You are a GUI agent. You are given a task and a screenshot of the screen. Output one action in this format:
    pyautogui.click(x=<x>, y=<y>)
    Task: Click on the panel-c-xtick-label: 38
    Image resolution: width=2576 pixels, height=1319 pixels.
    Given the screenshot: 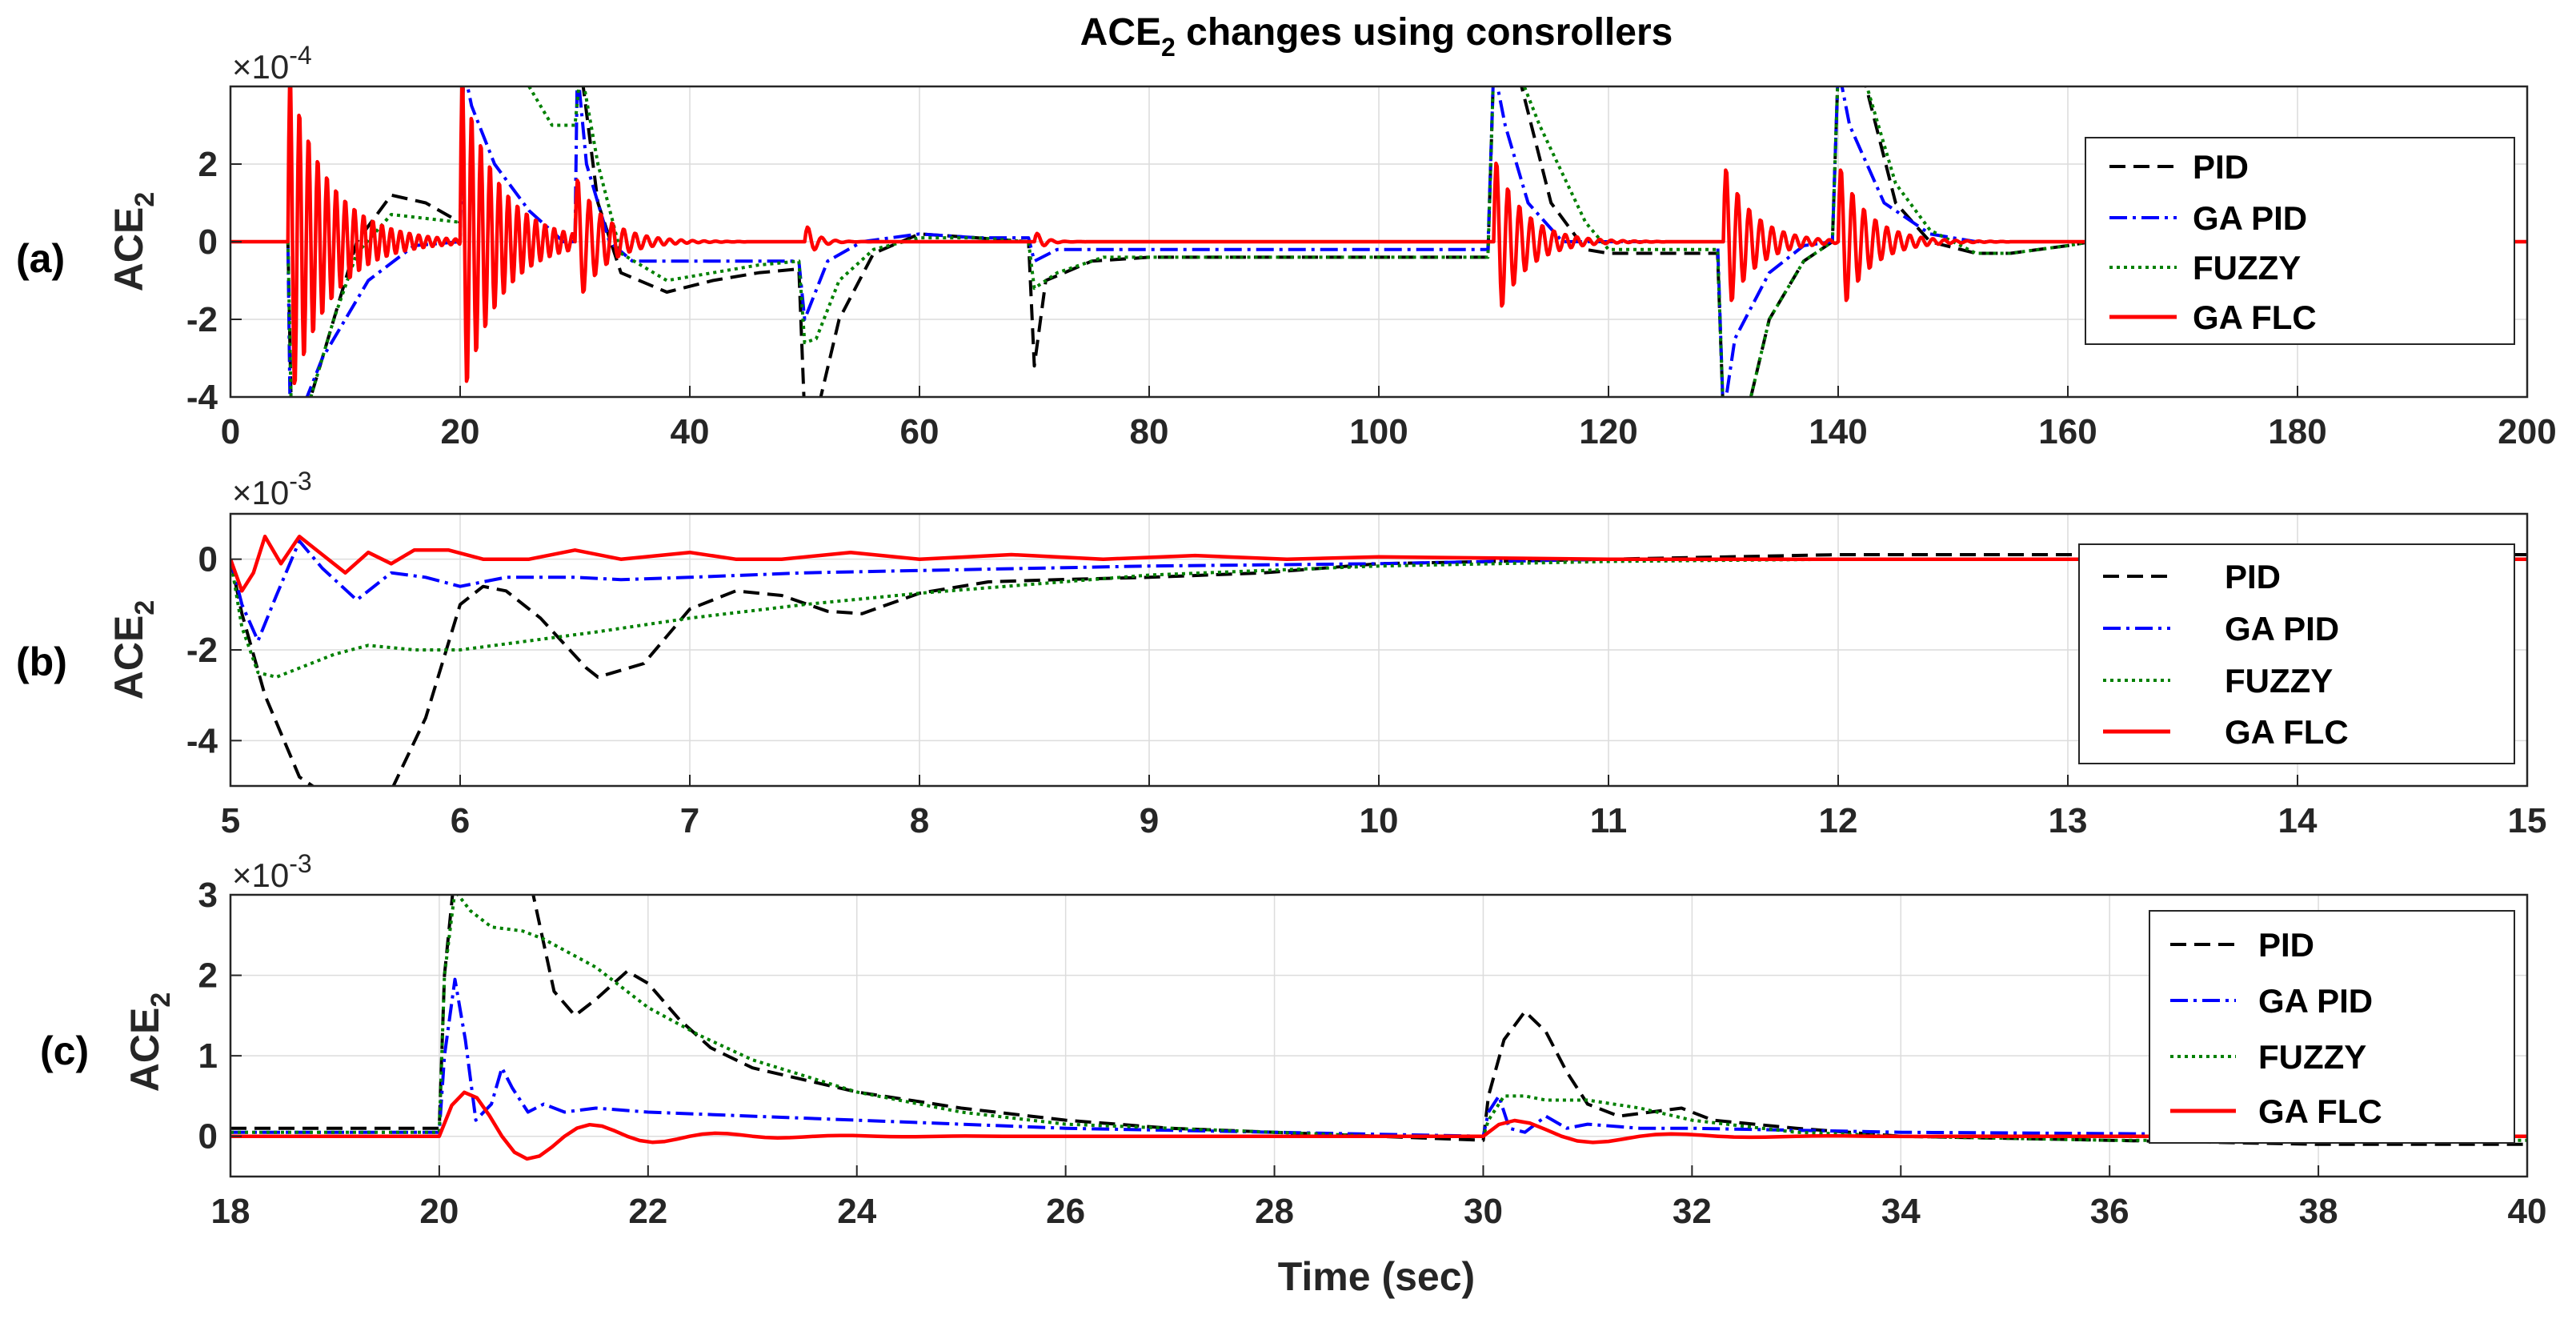 What is the action you would take?
    pyautogui.click(x=2318, y=1211)
    